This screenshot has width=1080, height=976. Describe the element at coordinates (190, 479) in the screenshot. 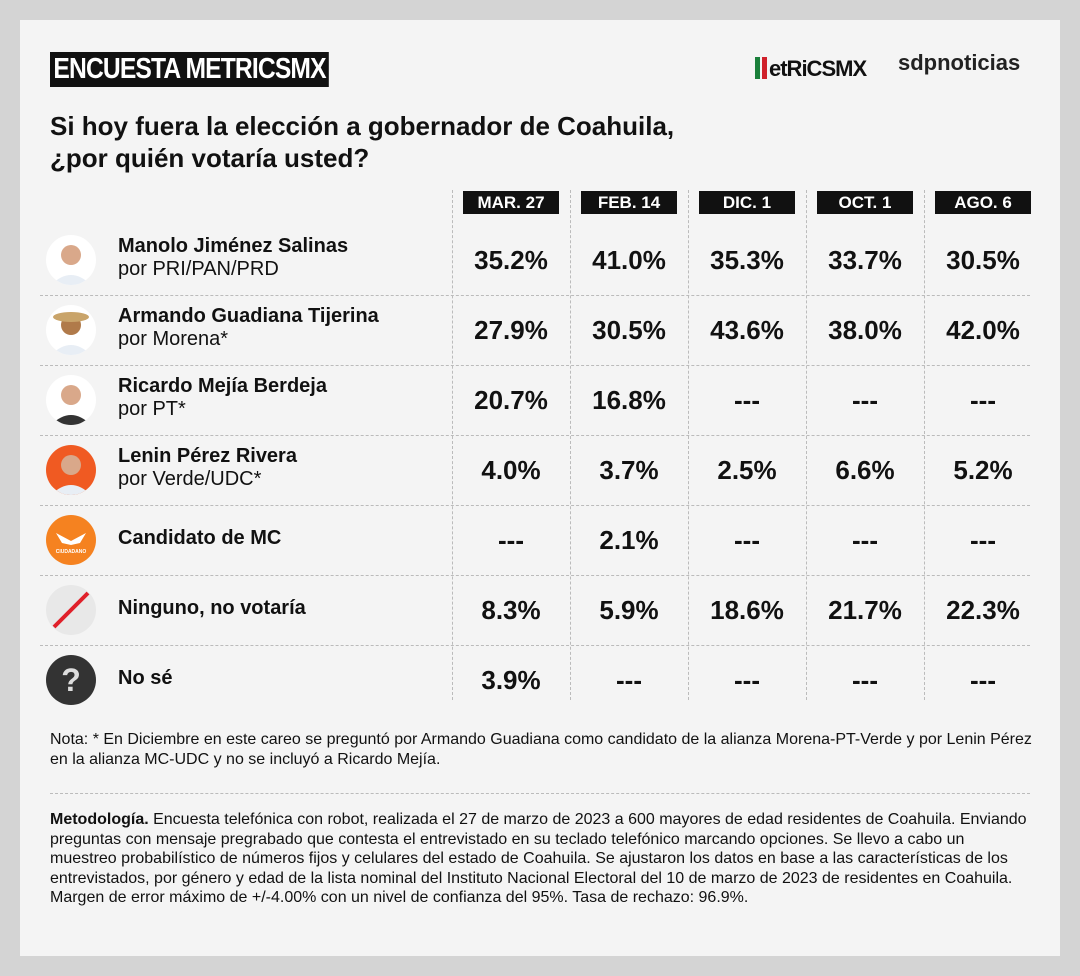

I see `candidate-party: por Verde/UDC*` at that location.